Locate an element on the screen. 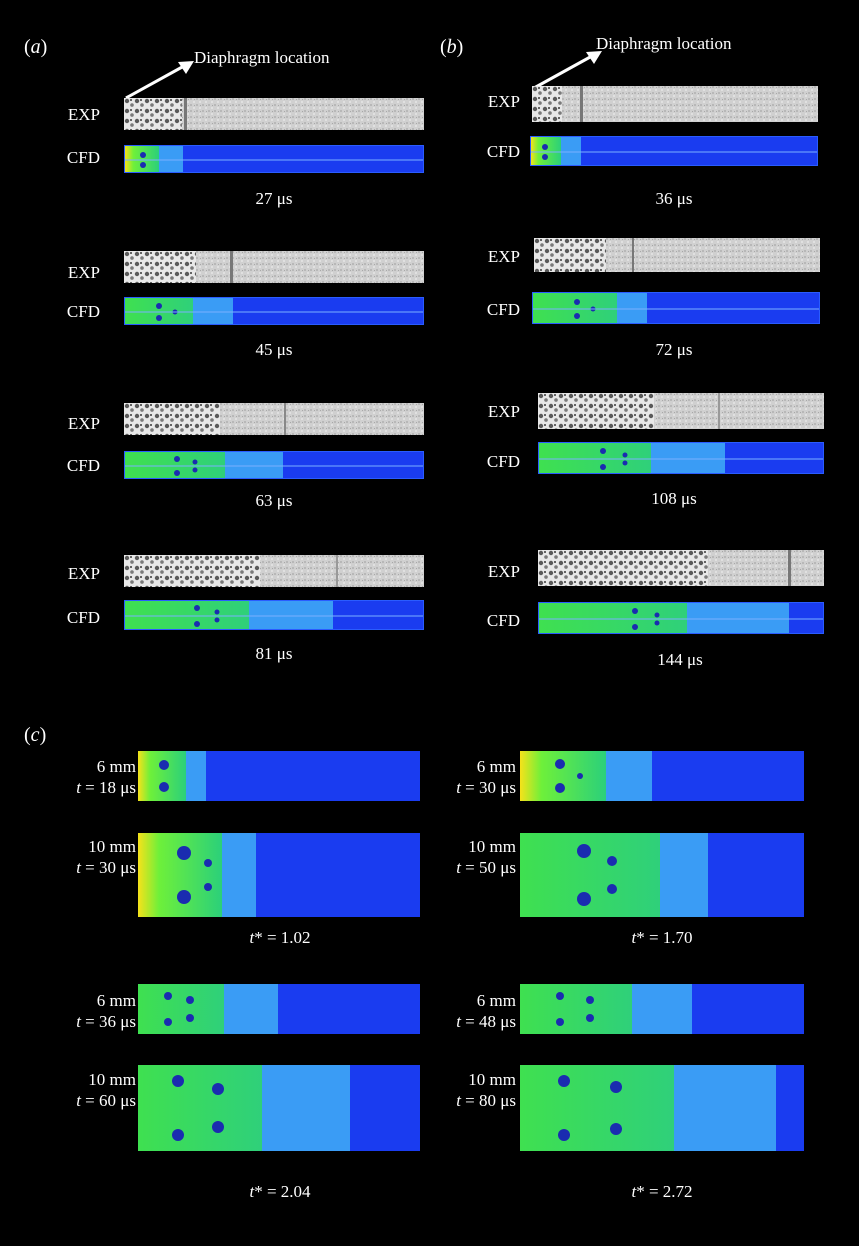 Image resolution: width=859 pixels, height=1246 pixels. c1-right-small-image is located at coordinates (662, 776).